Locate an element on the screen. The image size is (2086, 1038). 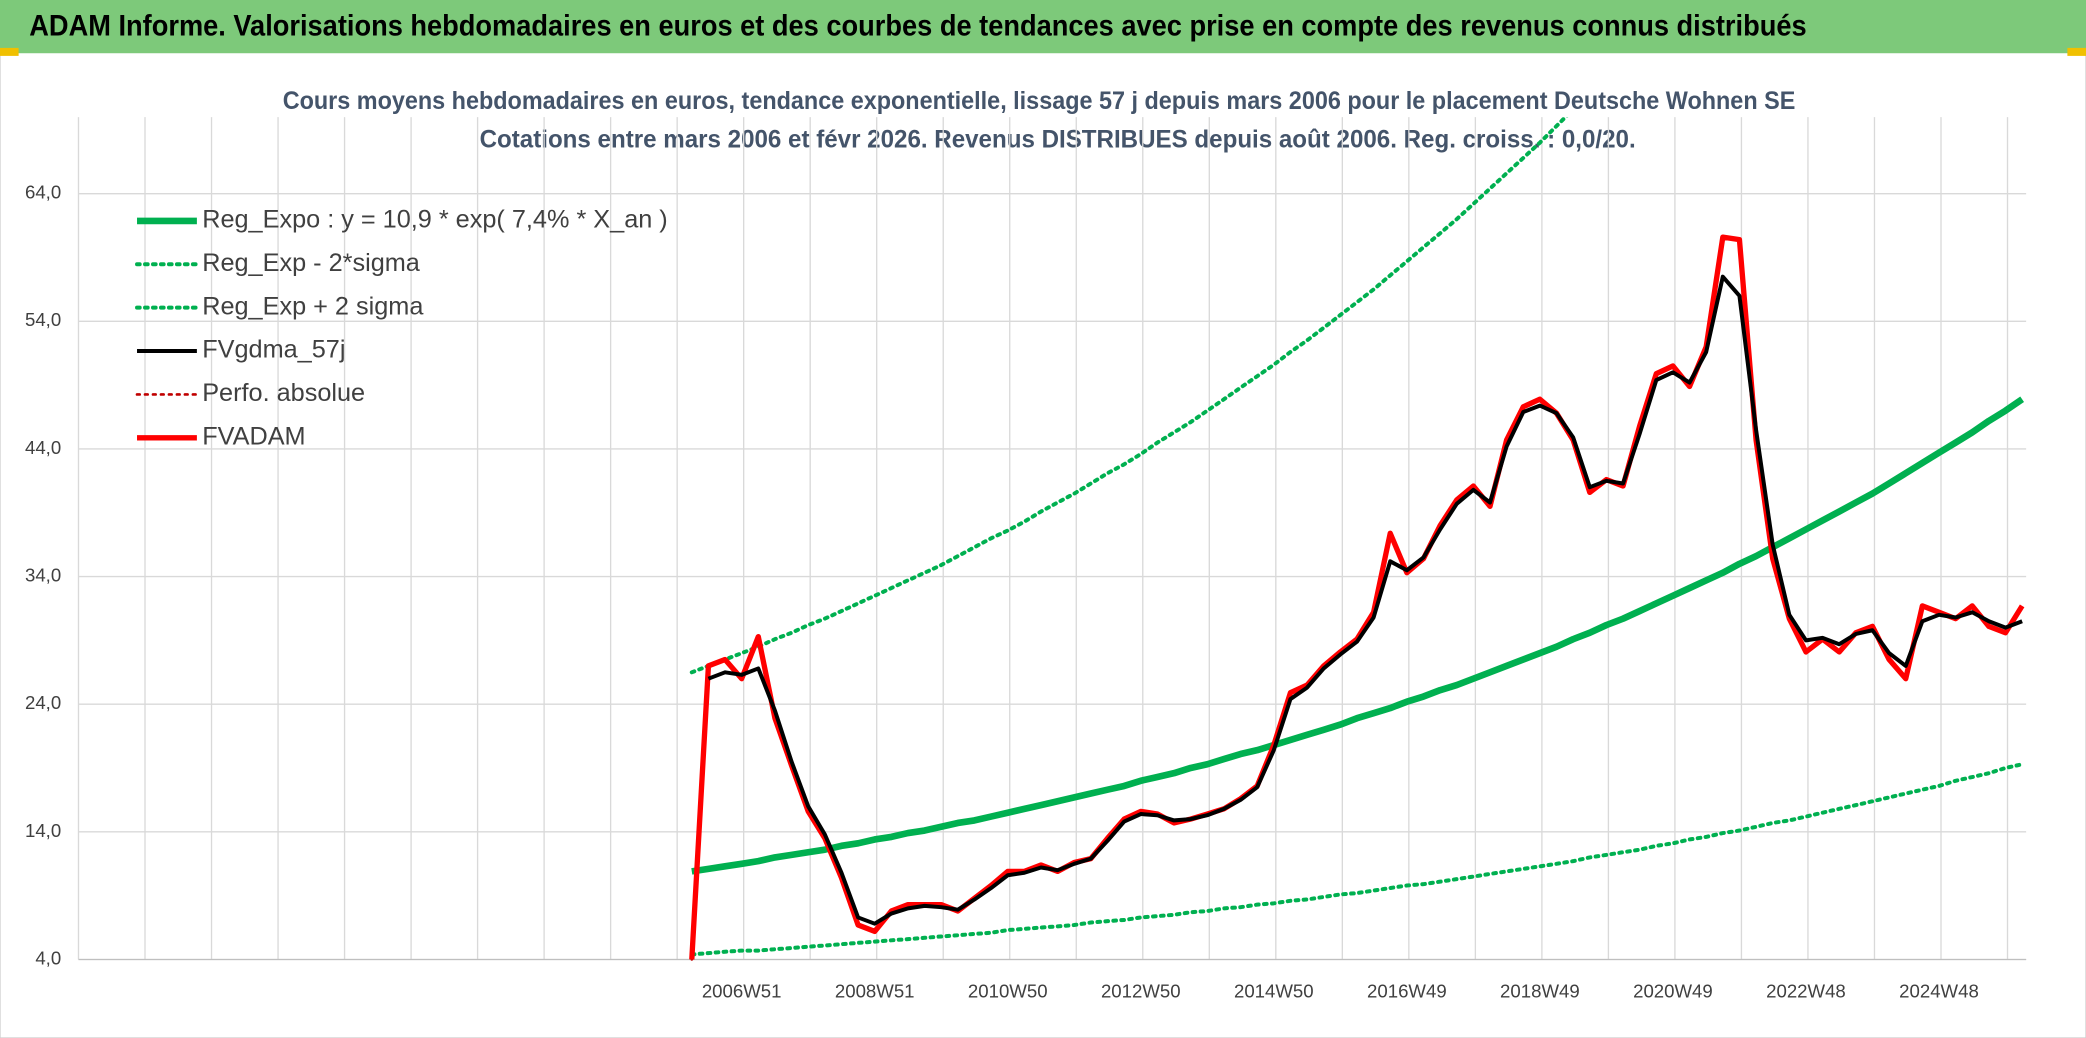
x-tick-label: 2010W50 is located at coordinates (1008, 991).